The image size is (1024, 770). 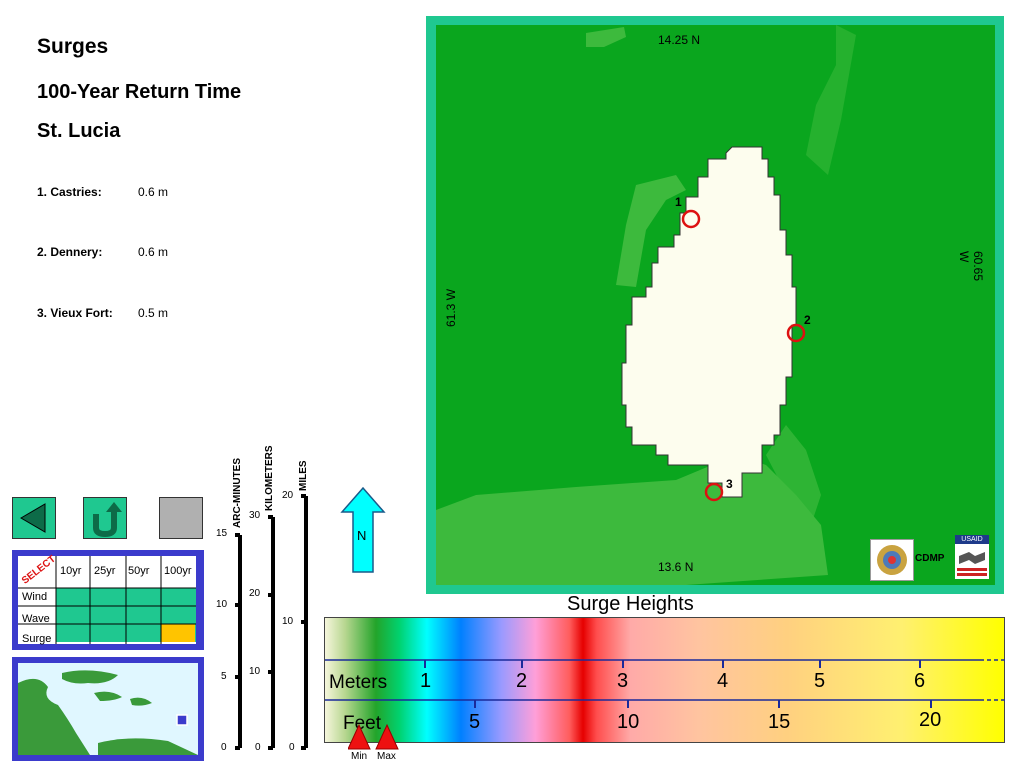 I want to click on feet-tick-20: 20, so click(x=930, y=720).